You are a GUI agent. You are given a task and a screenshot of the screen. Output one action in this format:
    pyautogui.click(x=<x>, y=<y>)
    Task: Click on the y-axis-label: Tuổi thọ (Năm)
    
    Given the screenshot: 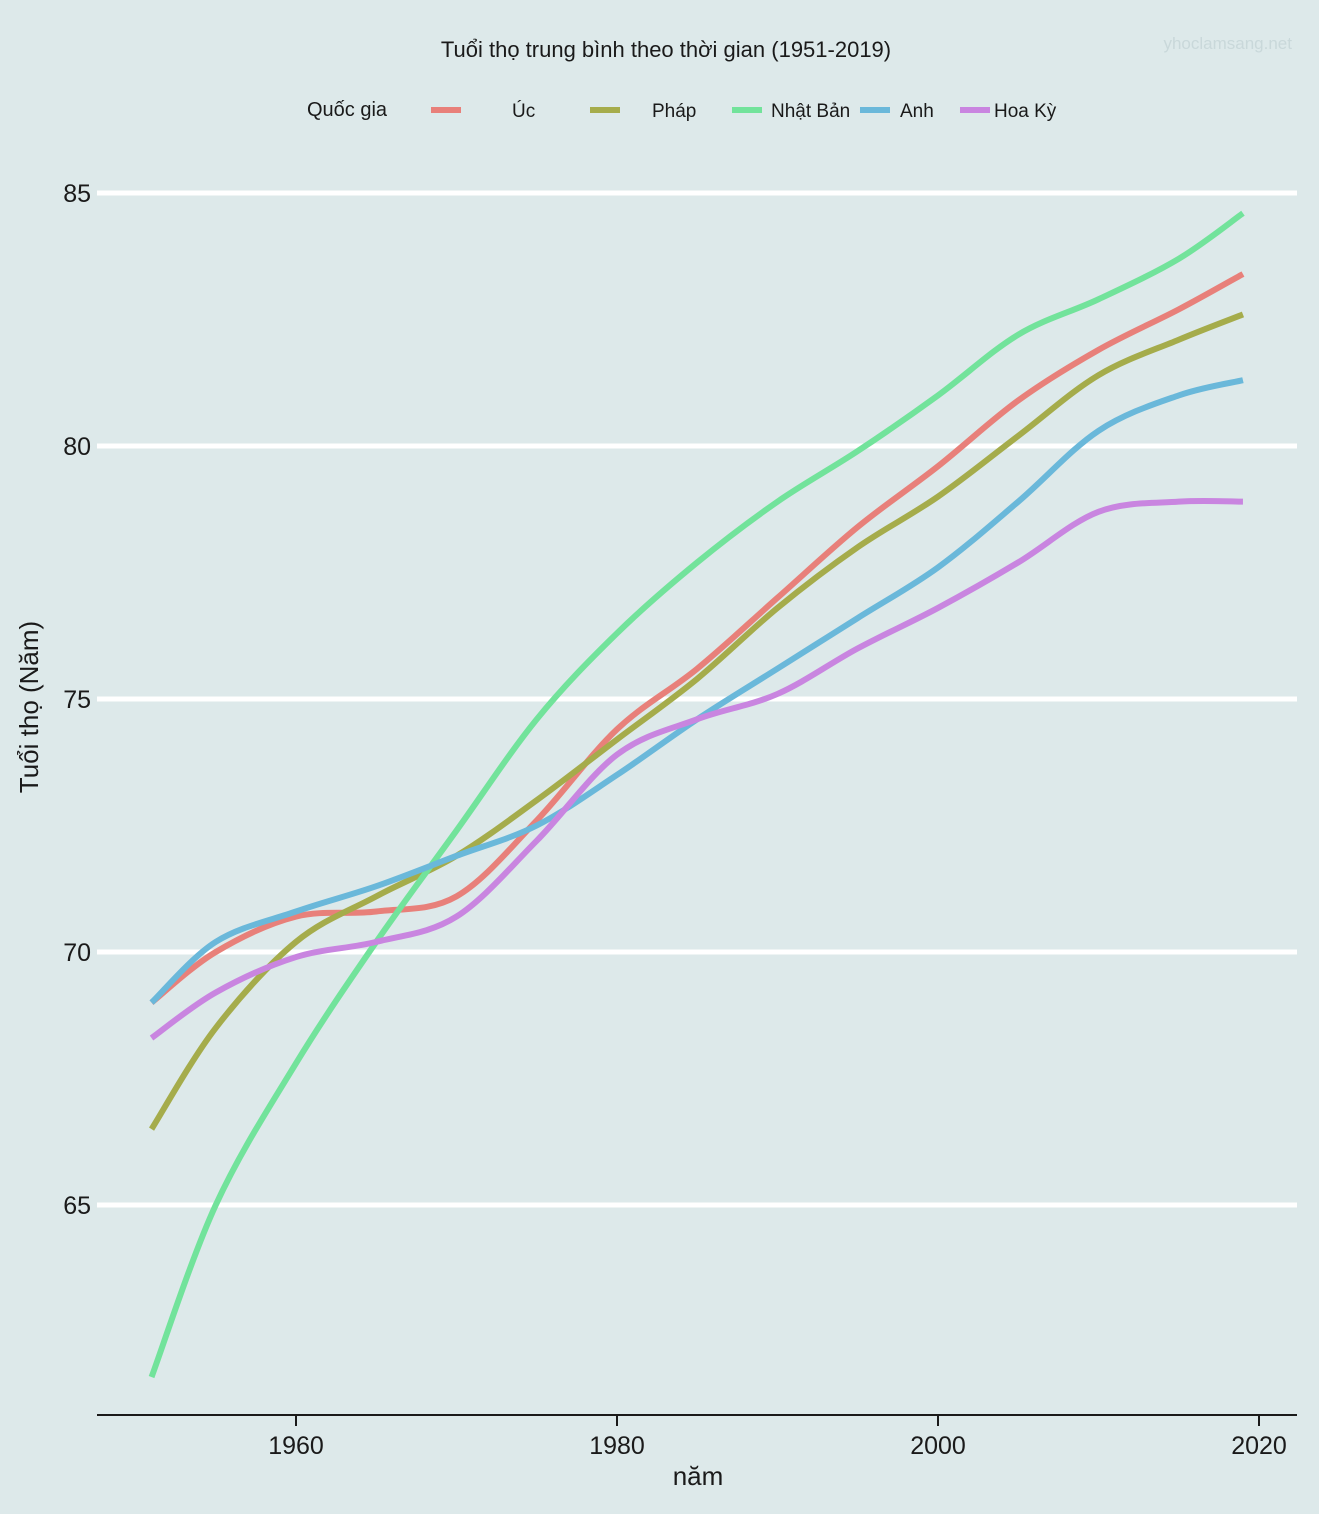 What is the action you would take?
    pyautogui.click(x=29, y=707)
    